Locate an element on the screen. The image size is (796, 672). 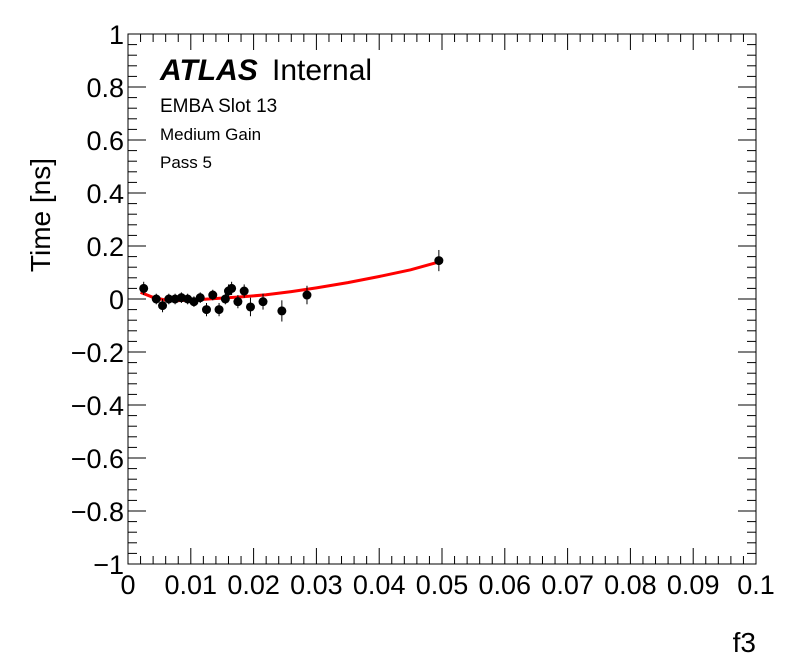
y-axis-title: Time [ns] is located at coordinates (40, 215).